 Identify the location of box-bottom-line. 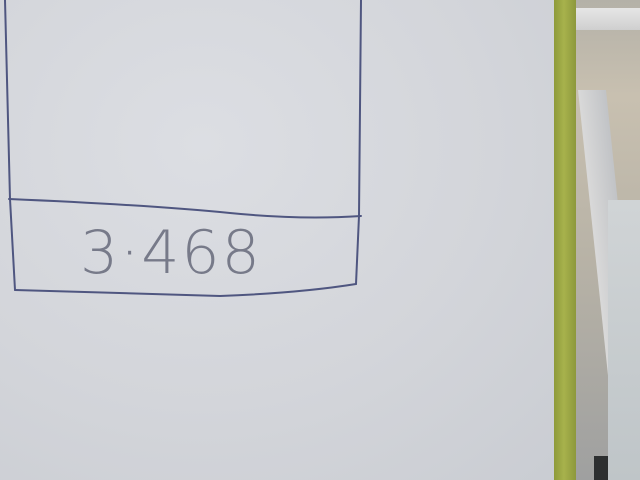
(185, 290).